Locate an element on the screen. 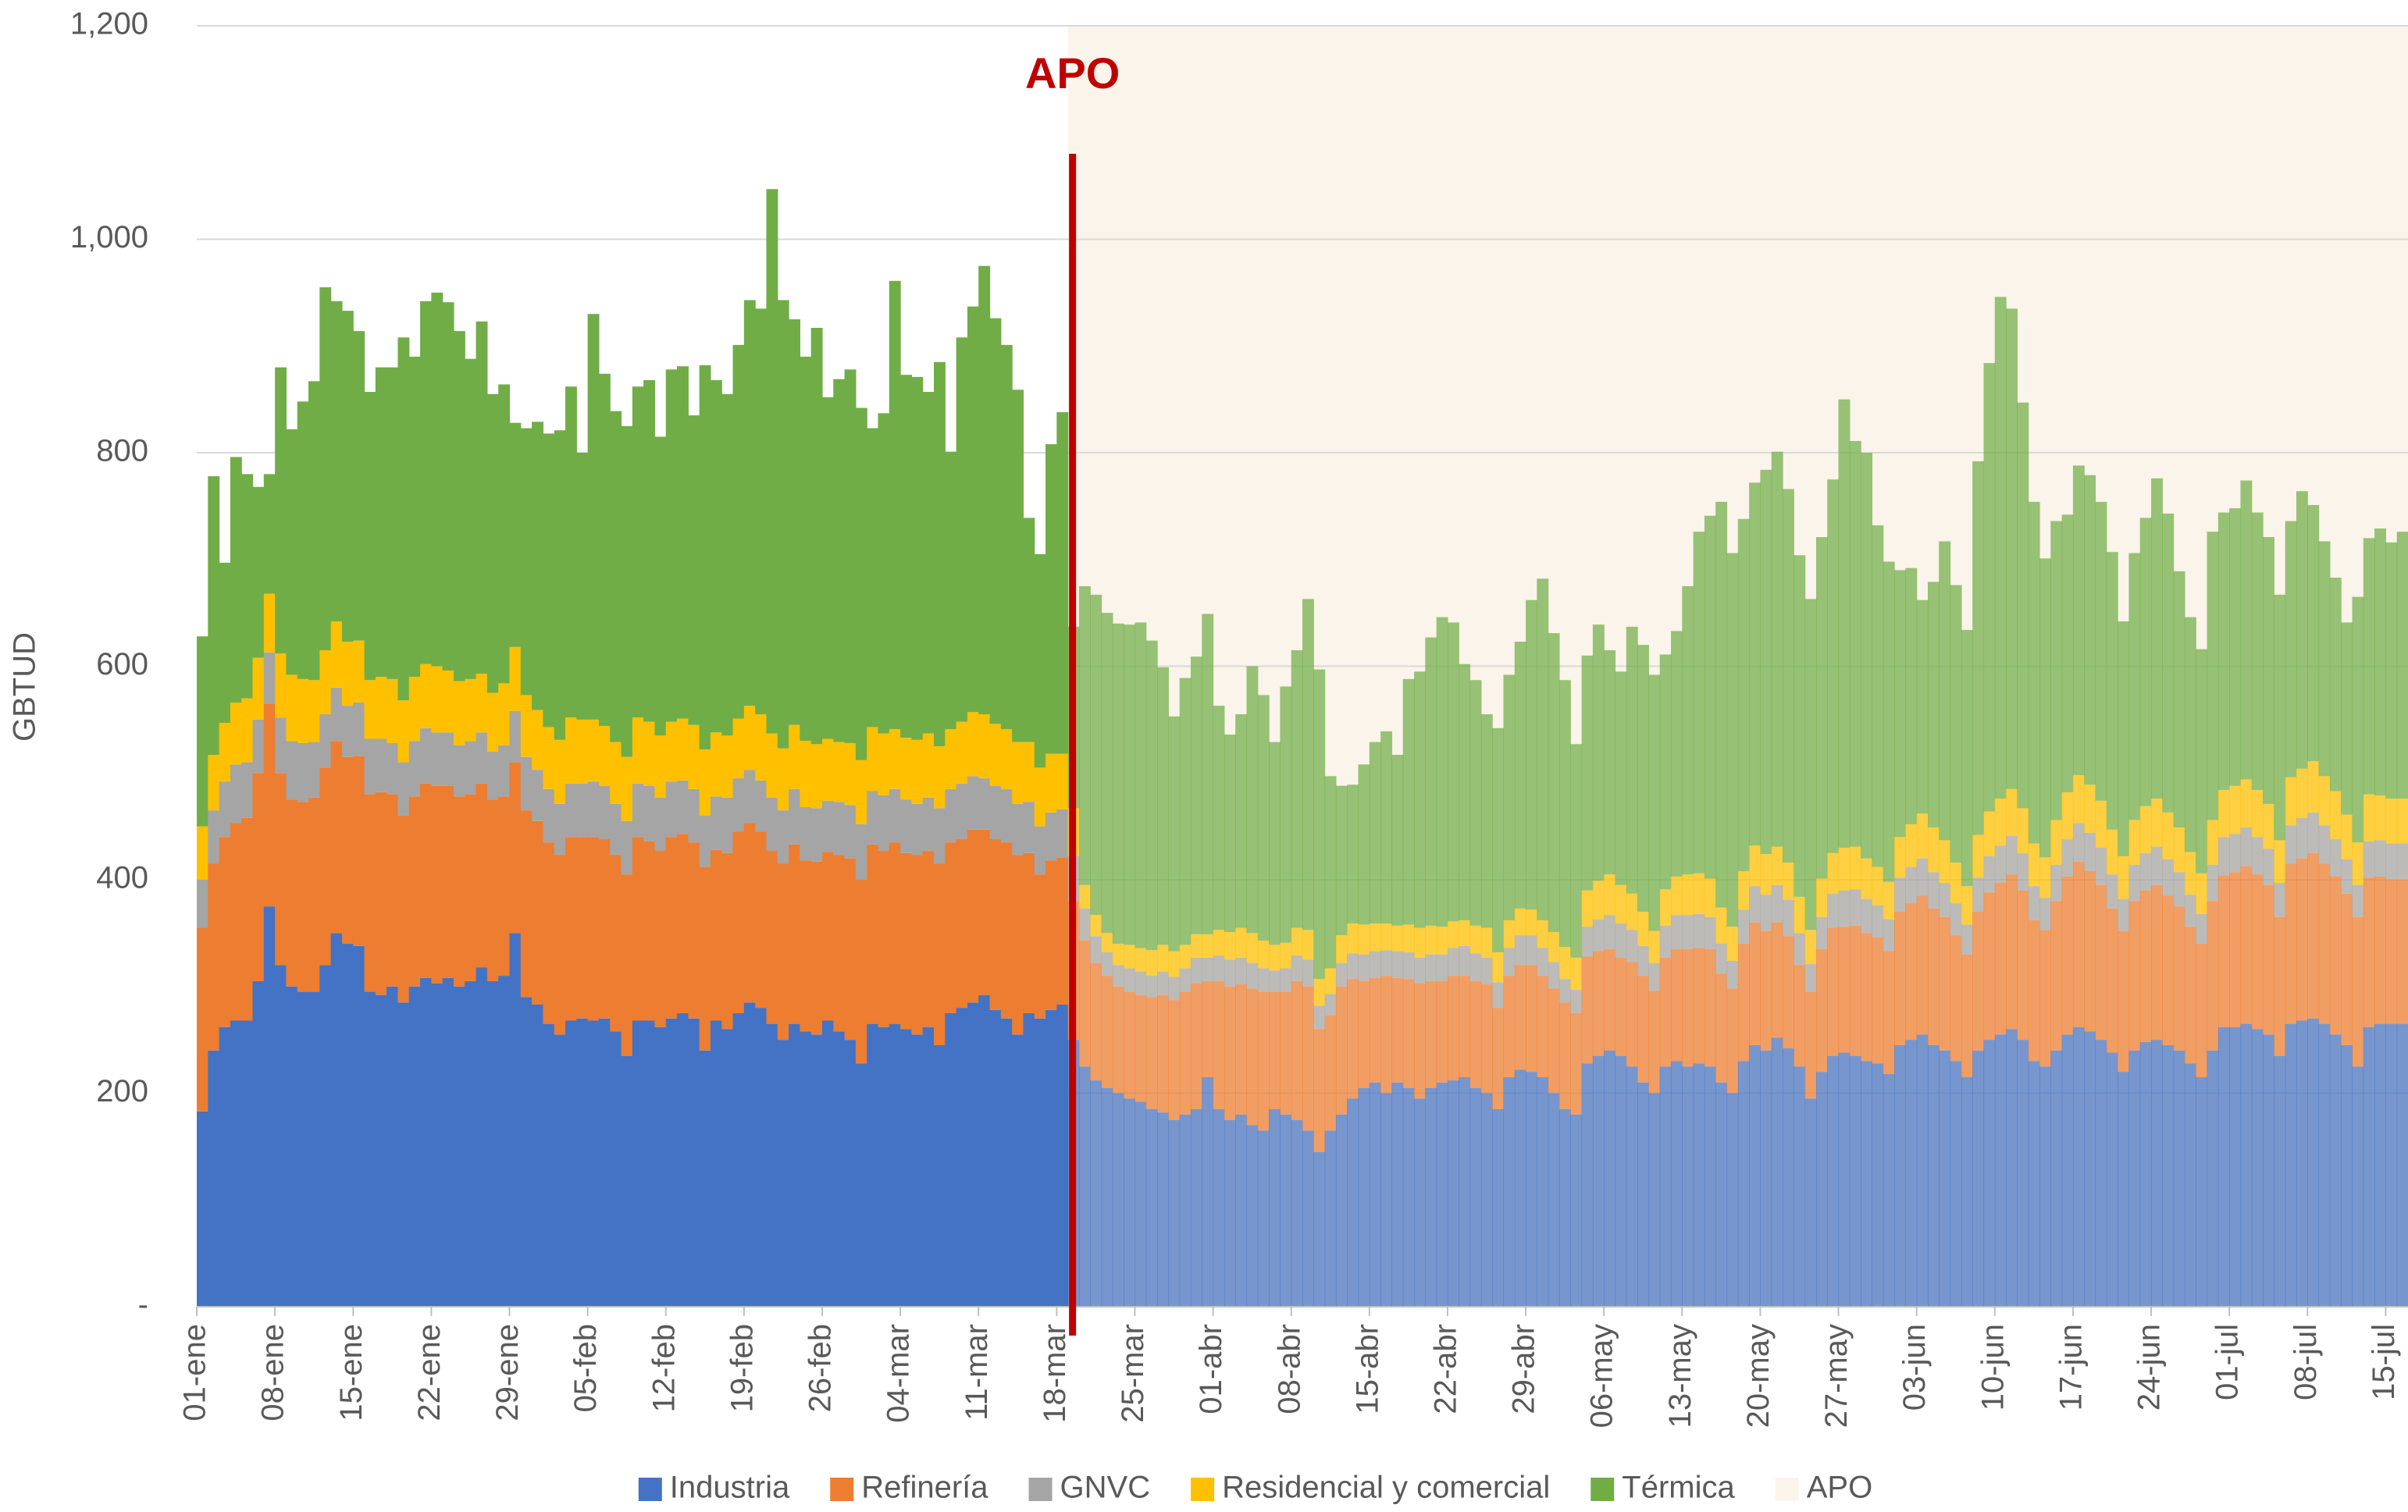 The width and height of the screenshot is (2408, 1512). x-tick-label: 29-abr is located at coordinates (1524, 1369).